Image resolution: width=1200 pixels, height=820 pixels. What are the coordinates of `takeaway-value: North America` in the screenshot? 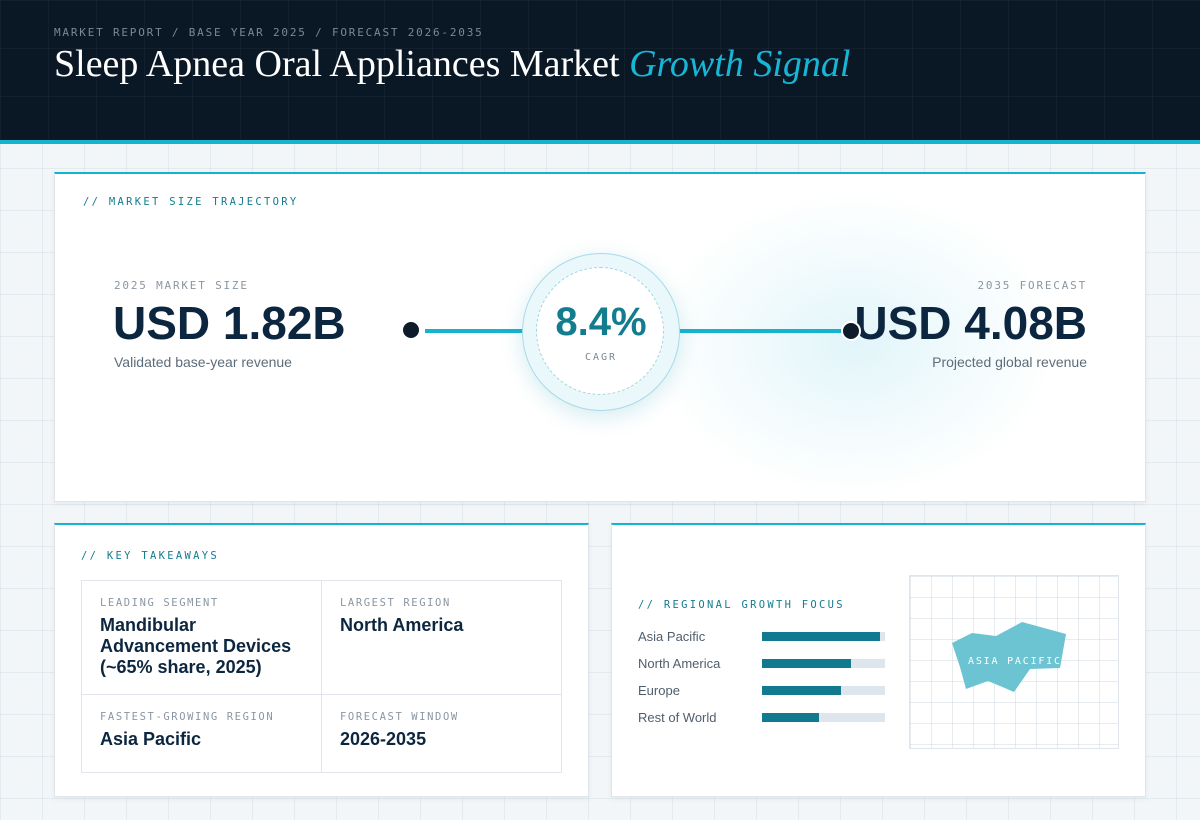 It's located at (402, 625).